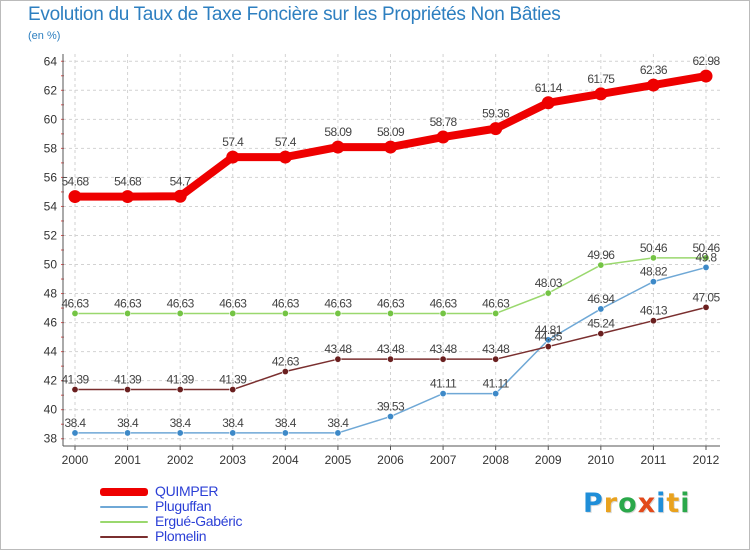 The height and width of the screenshot is (550, 750). Describe the element at coordinates (637, 503) in the screenshot. I see `proxiti-logo: Proxiti` at that location.